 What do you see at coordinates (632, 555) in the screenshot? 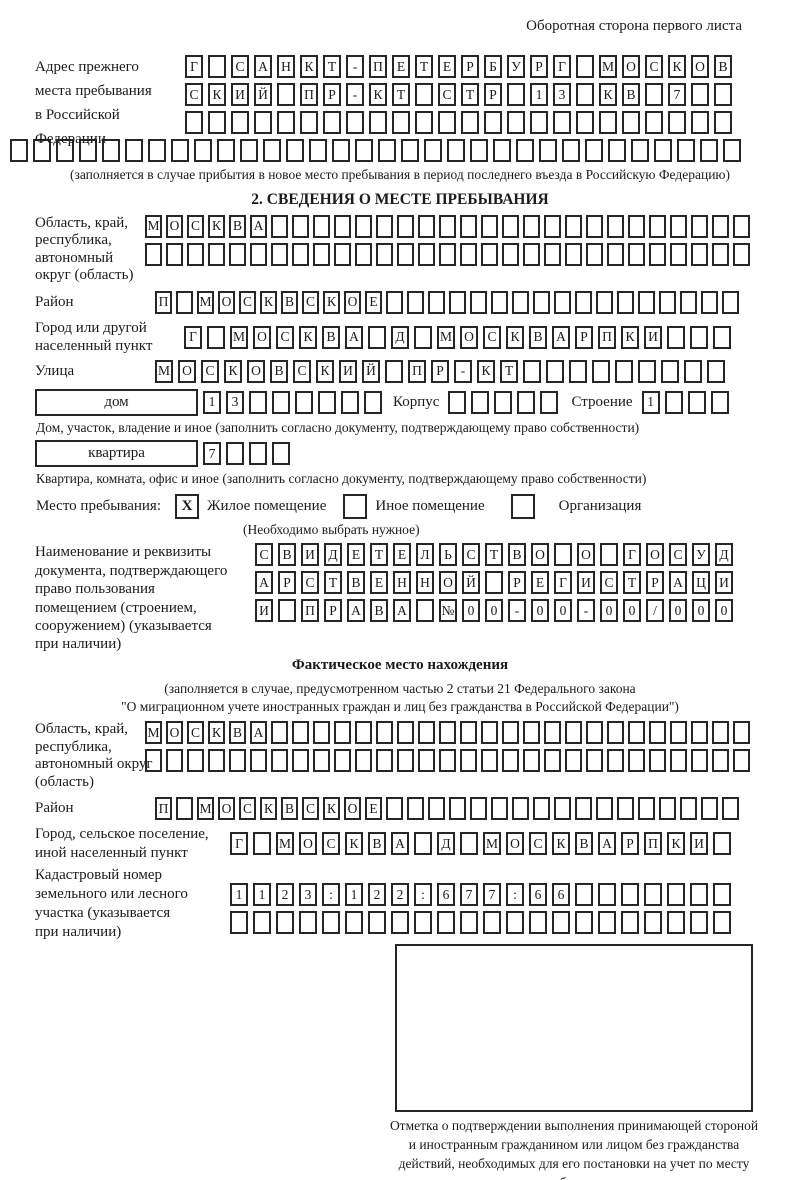
I see `char-cell: Г` at bounding box center [632, 555].